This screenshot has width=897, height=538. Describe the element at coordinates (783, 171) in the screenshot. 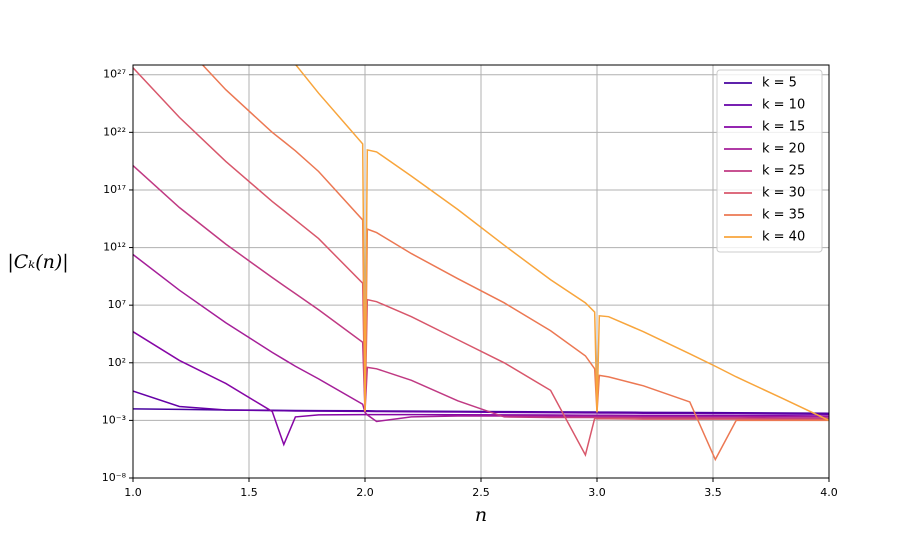

I see `legend-label: k = 25` at that location.